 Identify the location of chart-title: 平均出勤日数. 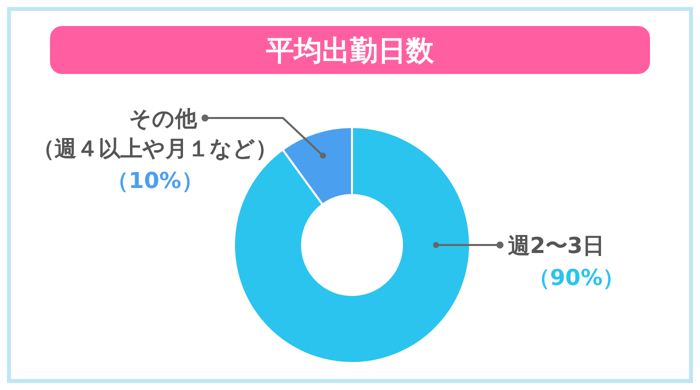
(350, 50).